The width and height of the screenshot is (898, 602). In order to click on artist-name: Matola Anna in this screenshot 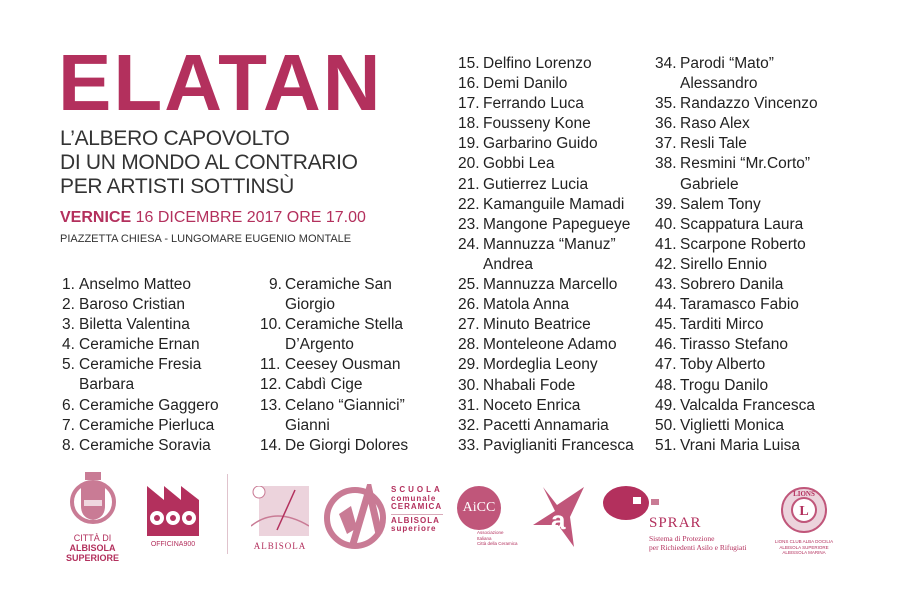, I will do `click(526, 305)`.